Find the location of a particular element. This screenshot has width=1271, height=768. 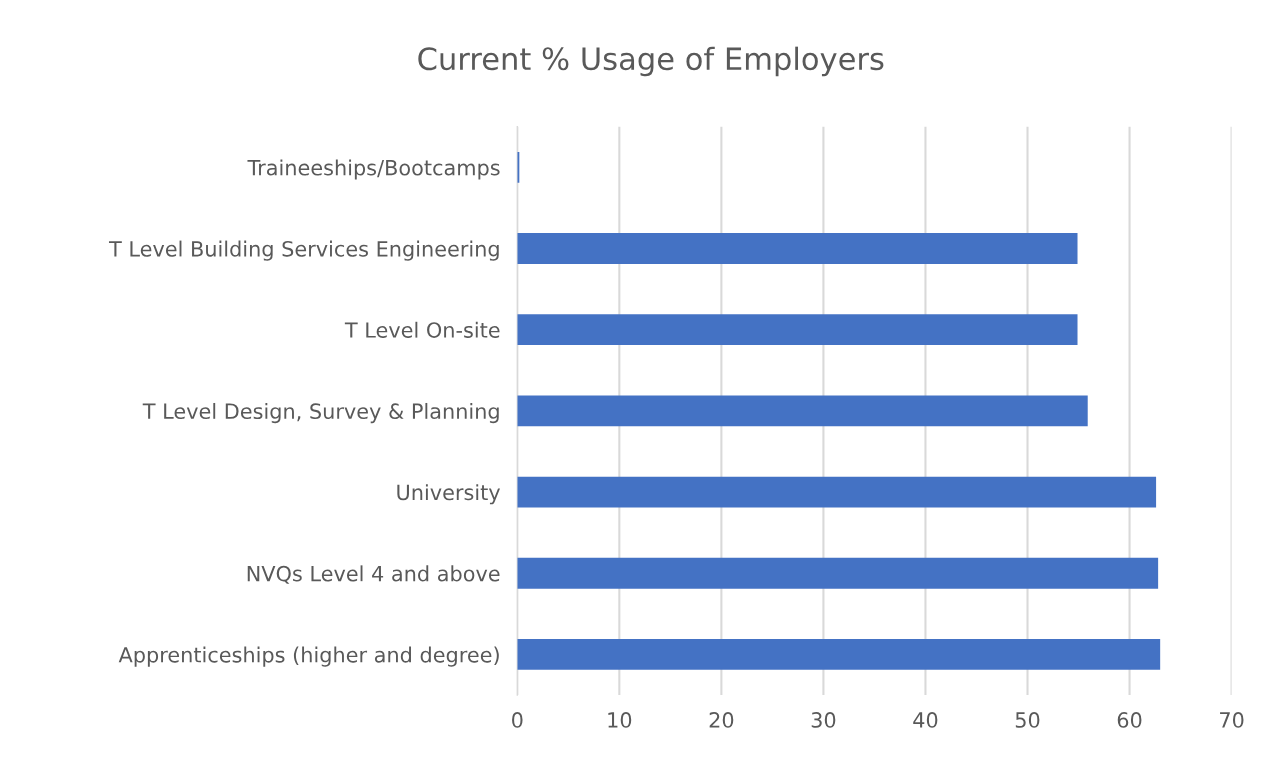

x-tick-label: 50 is located at coordinates (1027, 720).